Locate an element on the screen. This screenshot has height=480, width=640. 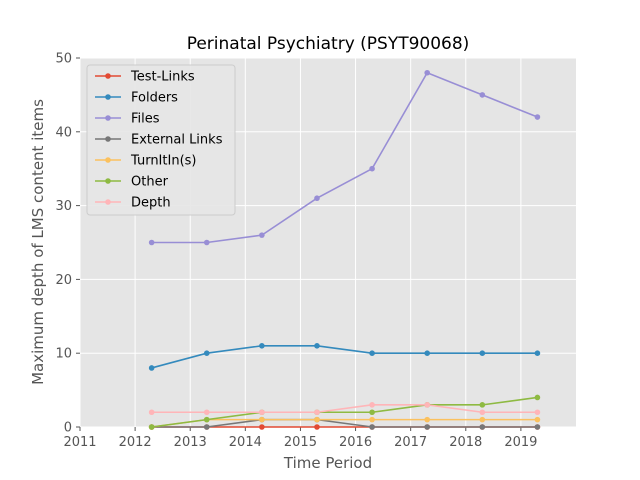
legend-item: Depth is located at coordinates (133, 203).